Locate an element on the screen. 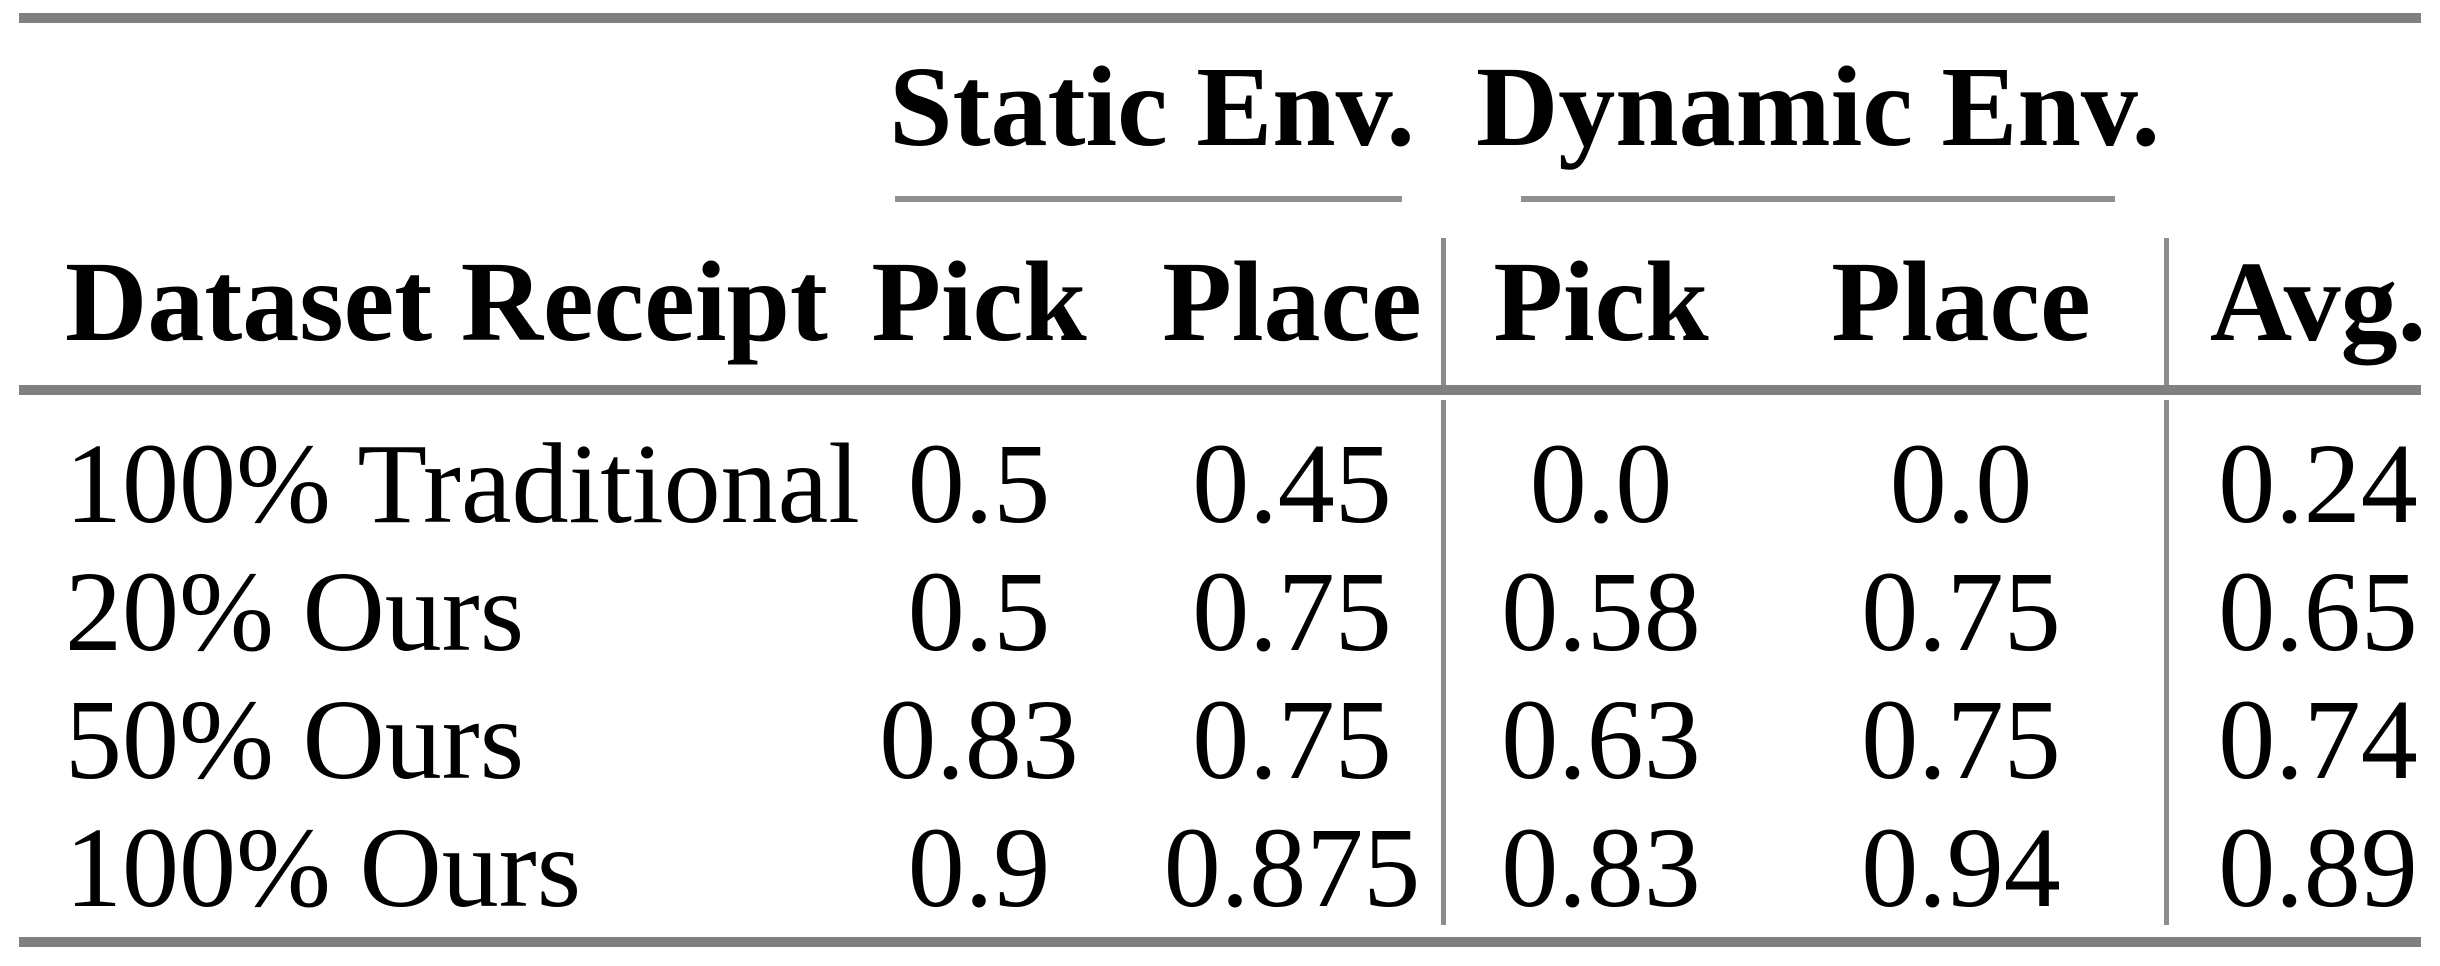 This screenshot has width=2440, height=966. cell-avg: 0.89 is located at coordinates (2318, 867).